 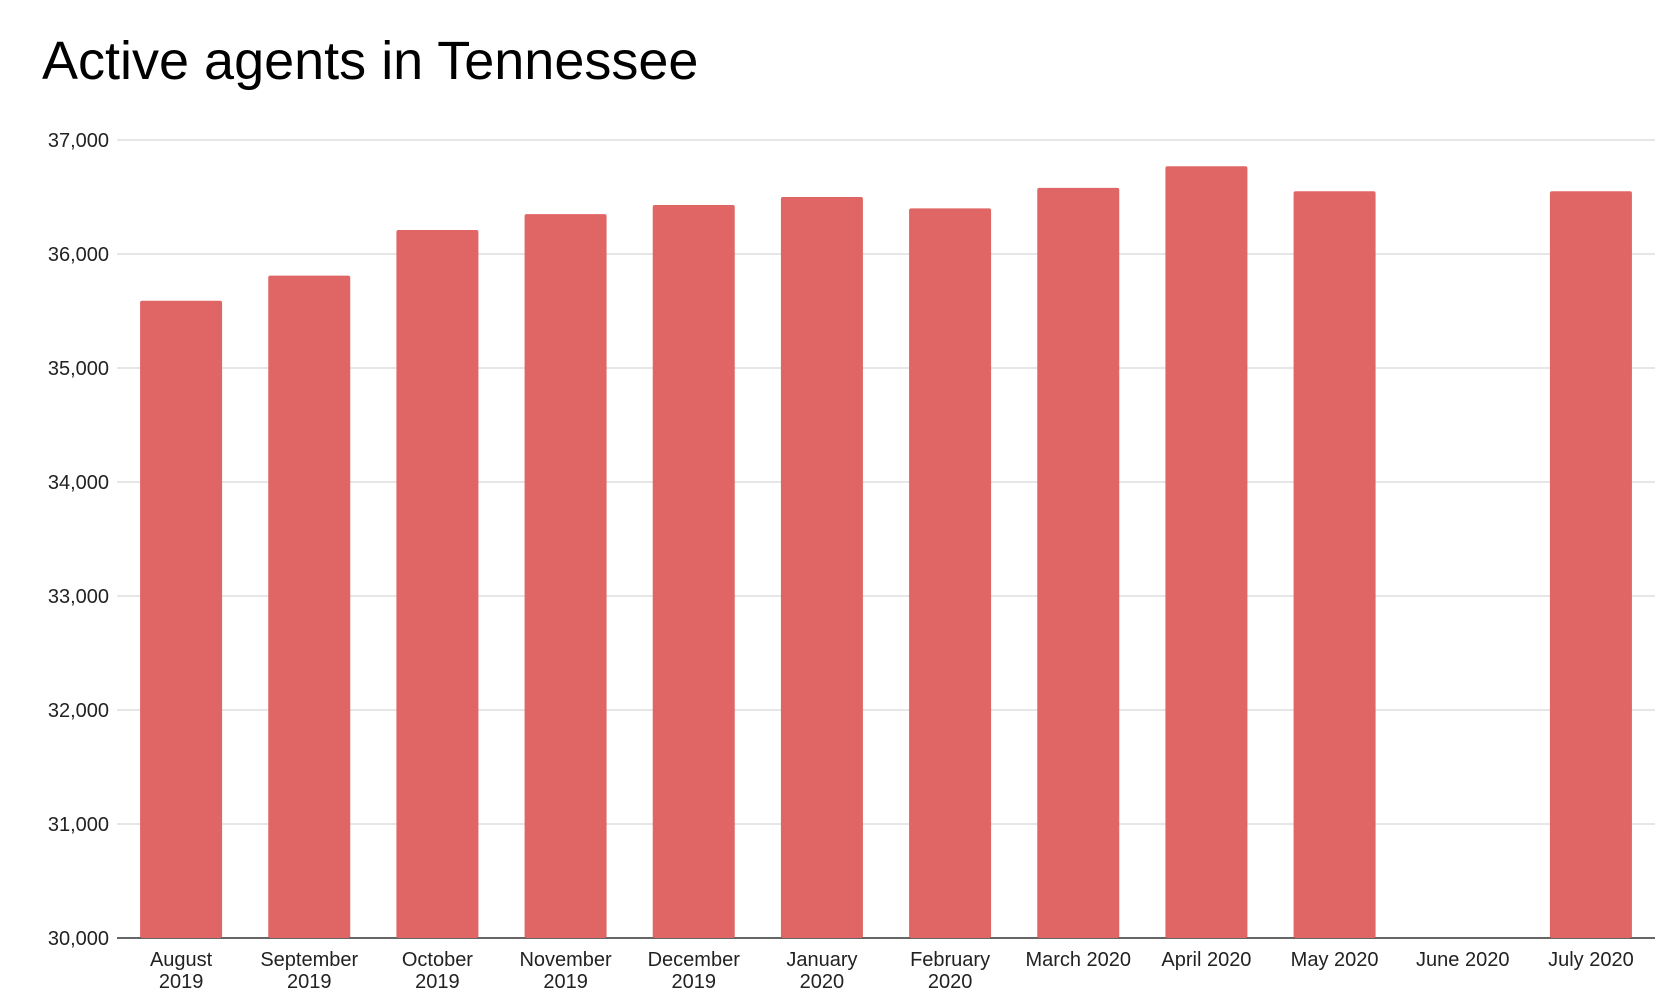 I want to click on y-tick-label: 32,000, so click(x=78, y=711).